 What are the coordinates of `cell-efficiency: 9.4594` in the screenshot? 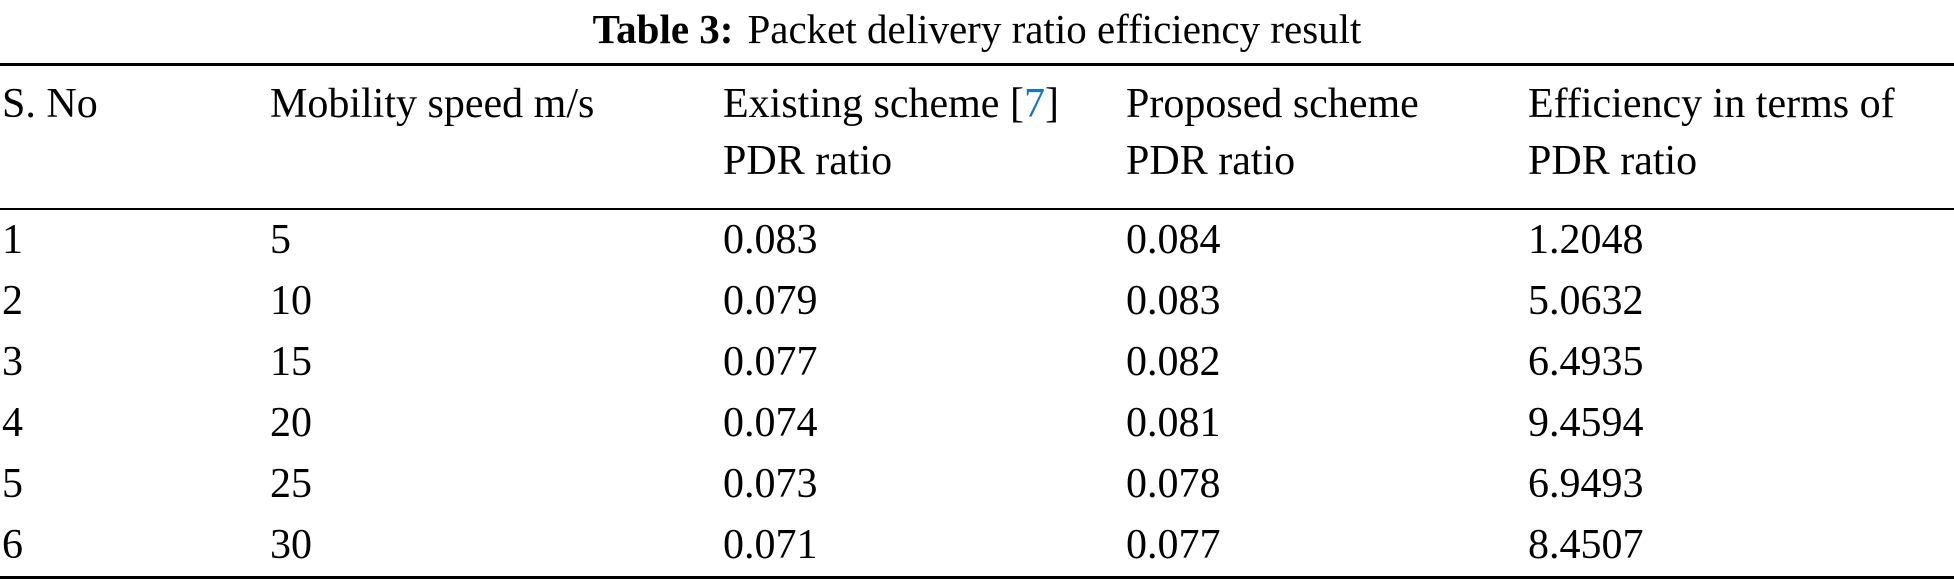 It's located at (1586, 423).